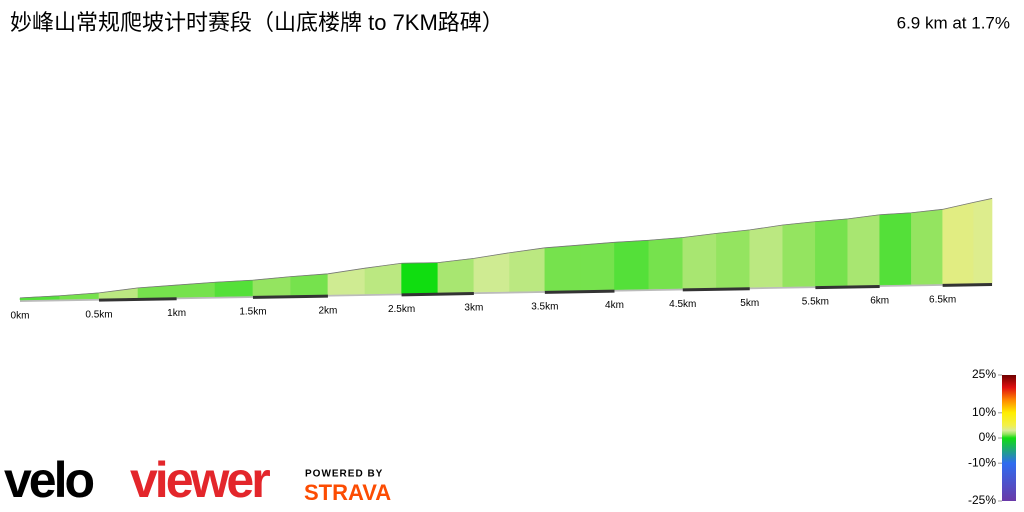 This screenshot has height=512, width=1024. Describe the element at coordinates (953, 22) in the screenshot. I see `segment-stats: 6.9 km at 1.7%` at that location.